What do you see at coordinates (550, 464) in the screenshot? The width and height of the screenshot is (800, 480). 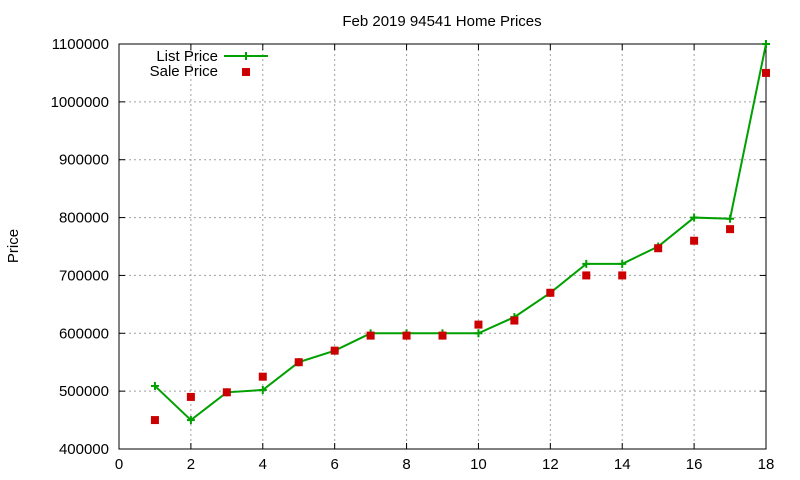 I see `x-tick-label: 12` at bounding box center [550, 464].